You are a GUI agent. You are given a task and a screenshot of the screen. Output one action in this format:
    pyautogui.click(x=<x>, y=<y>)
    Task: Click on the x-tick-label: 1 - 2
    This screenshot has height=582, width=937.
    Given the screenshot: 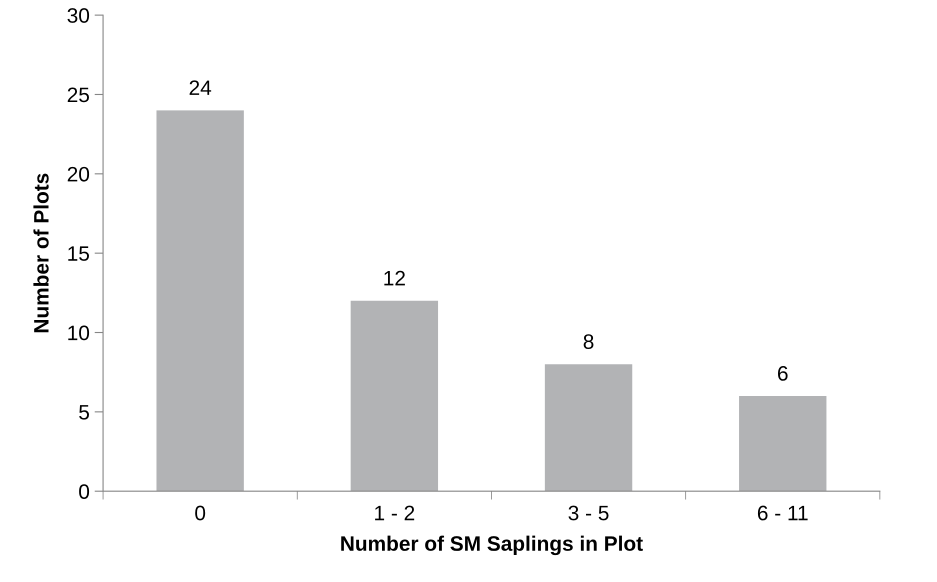 What is the action you would take?
    pyautogui.click(x=394, y=513)
    